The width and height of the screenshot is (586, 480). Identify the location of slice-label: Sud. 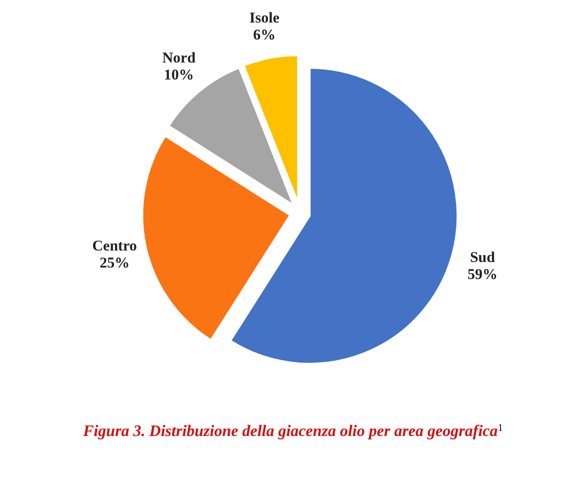
(483, 258).